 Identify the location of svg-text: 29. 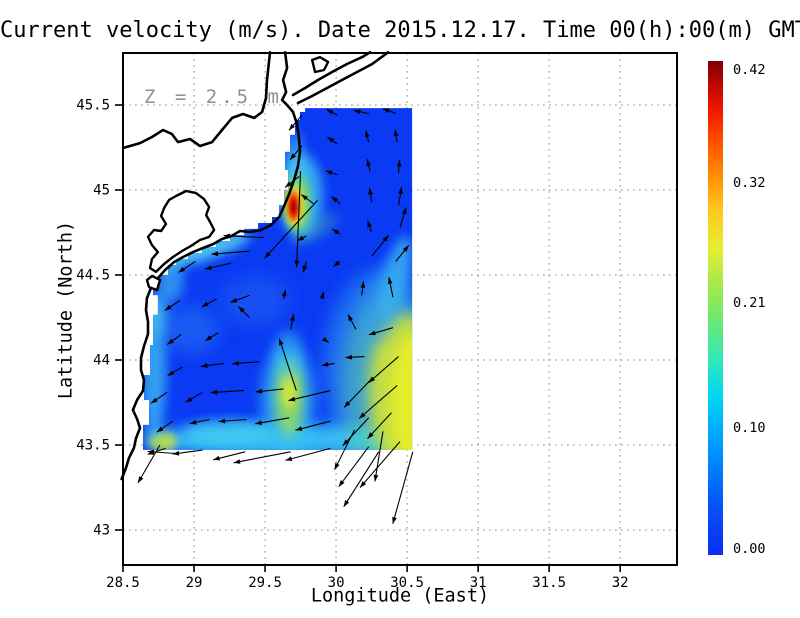
(194, 583).